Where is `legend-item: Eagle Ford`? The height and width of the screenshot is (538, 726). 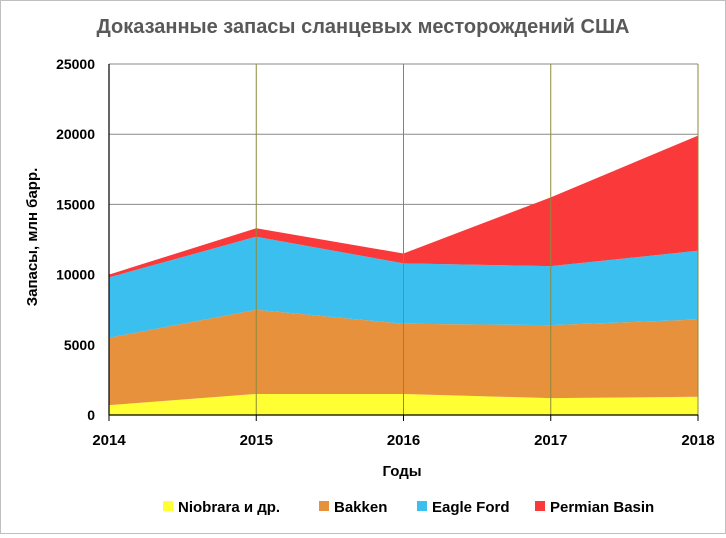
legend-item: Eagle Ford is located at coordinates (463, 507).